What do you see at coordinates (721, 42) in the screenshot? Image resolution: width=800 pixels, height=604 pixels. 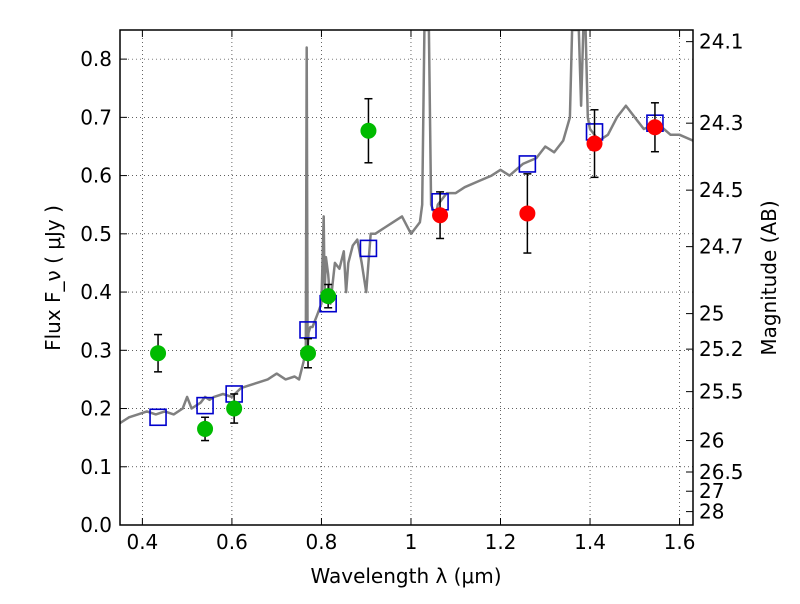 I see `right-tick-label: 24.1` at bounding box center [721, 42].